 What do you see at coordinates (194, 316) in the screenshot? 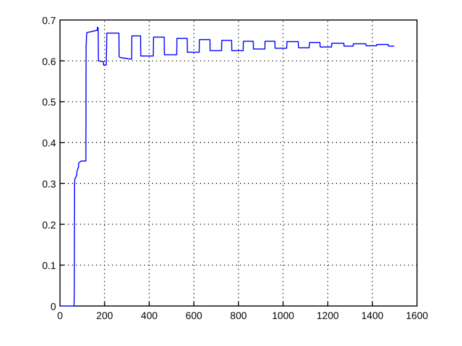
I see `x-tick-label: 600` at bounding box center [194, 316].